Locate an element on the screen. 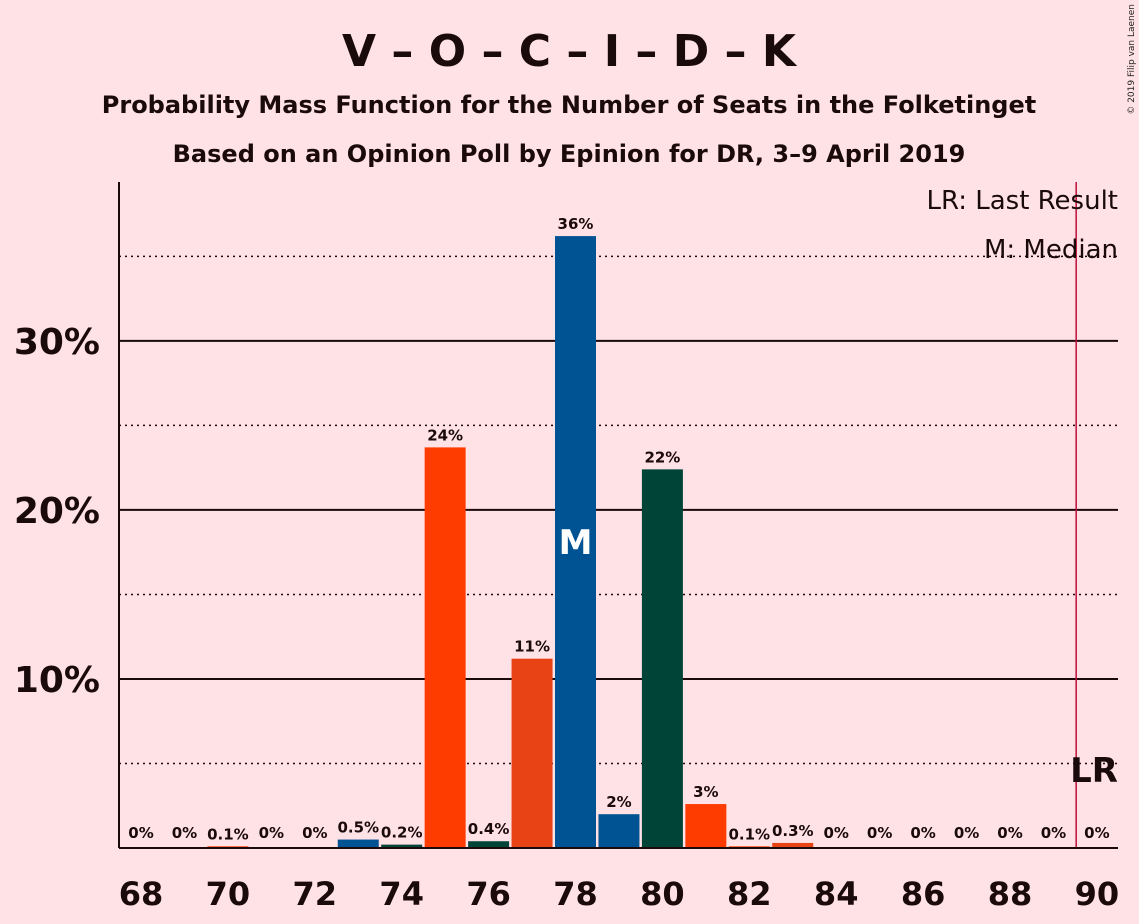  x-tick-label: 80 is located at coordinates (662, 894).